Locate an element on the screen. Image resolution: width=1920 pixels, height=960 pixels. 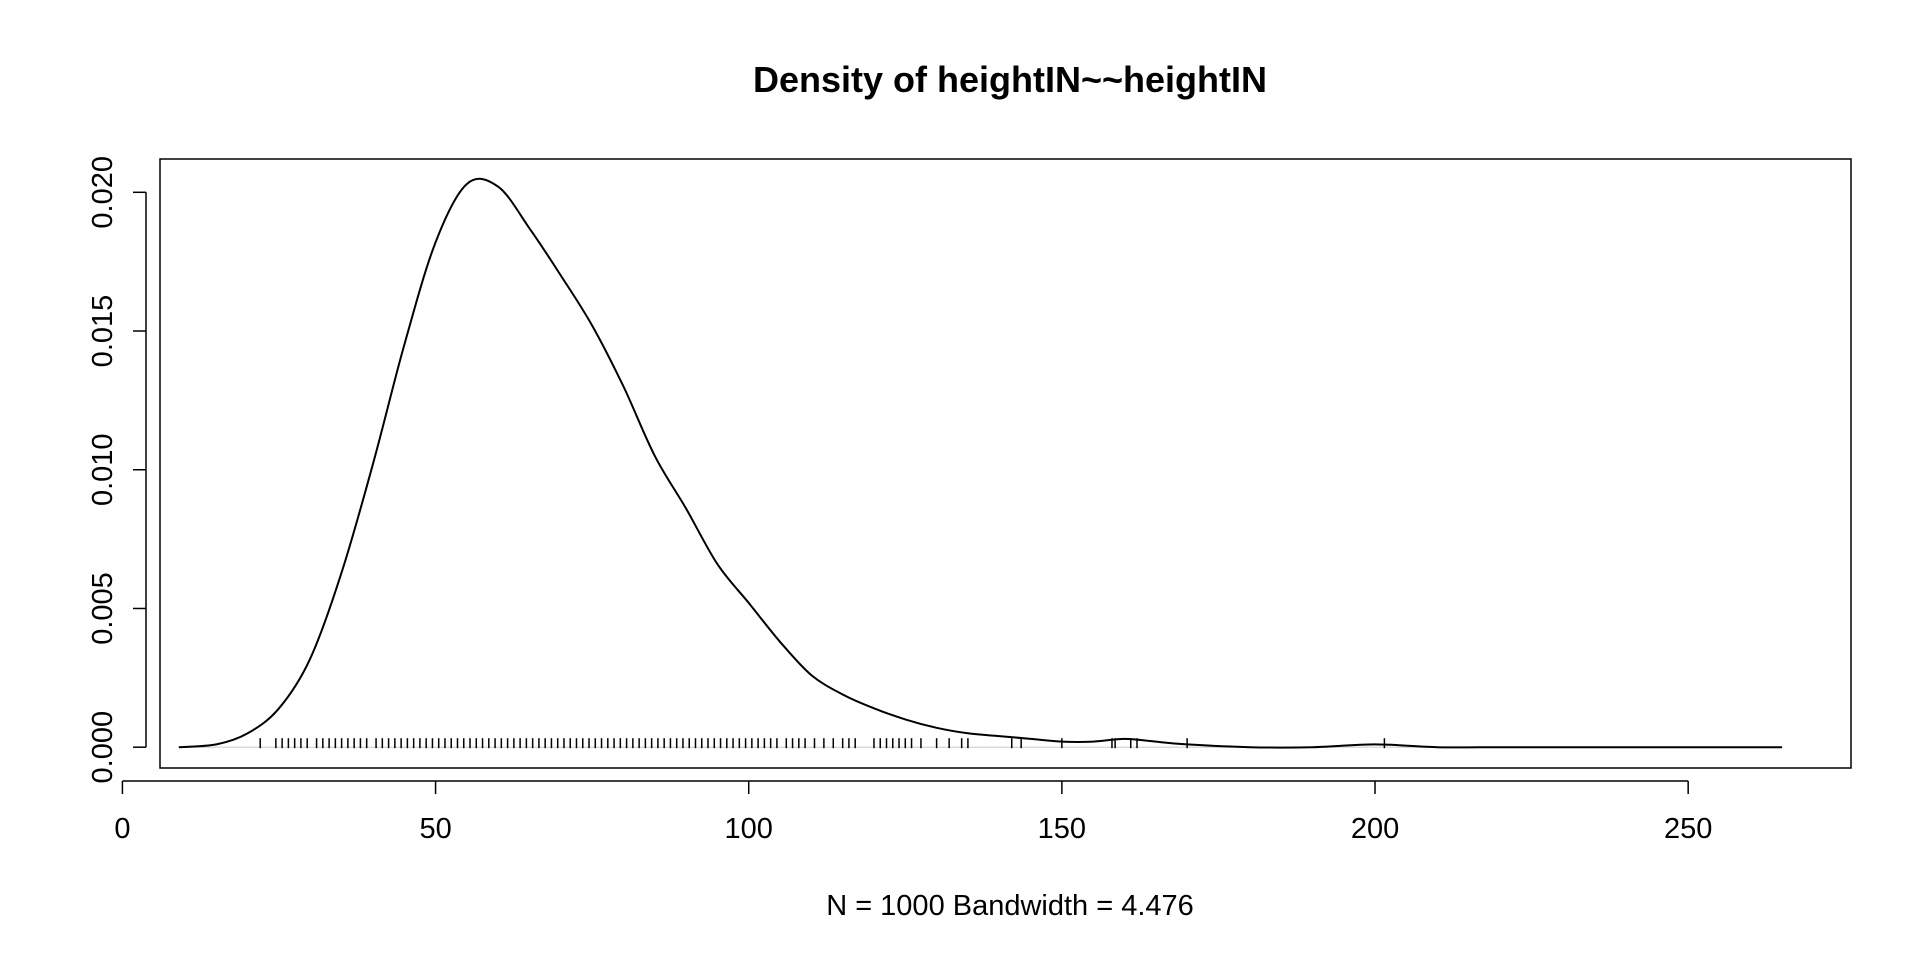
x-tick-label: 150 is located at coordinates (1062, 829).